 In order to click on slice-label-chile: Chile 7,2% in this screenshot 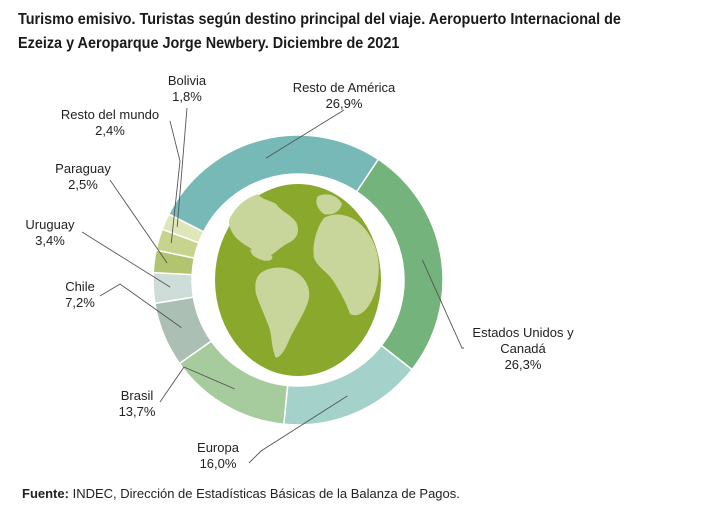, I will do `click(80, 294)`.